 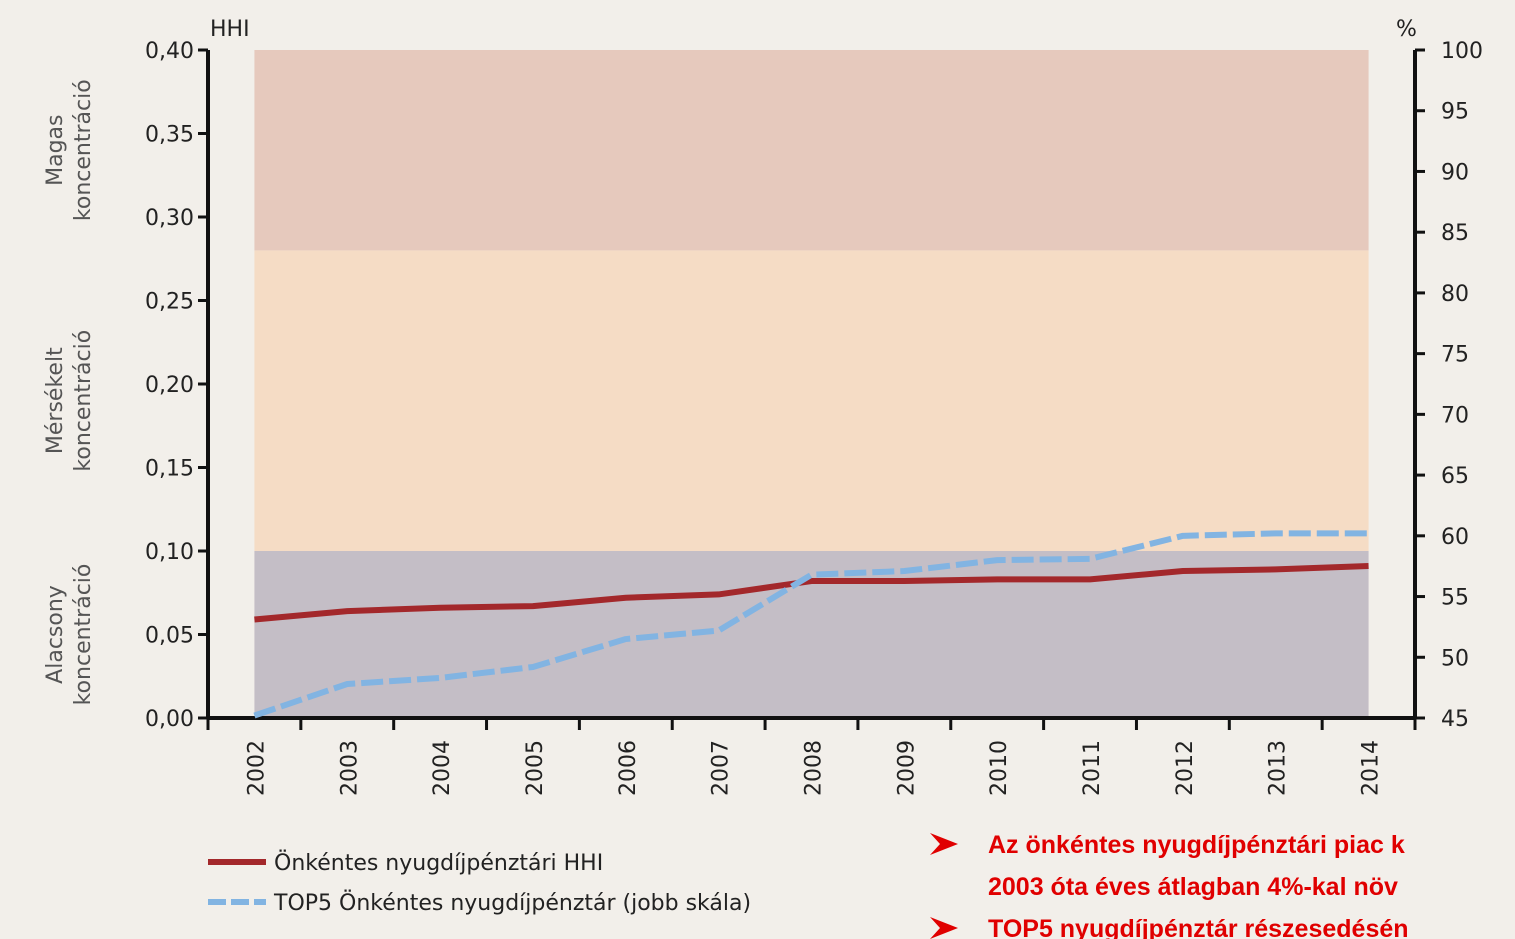 I want to click on band-label: Mérsékelt, so click(x=55, y=400).